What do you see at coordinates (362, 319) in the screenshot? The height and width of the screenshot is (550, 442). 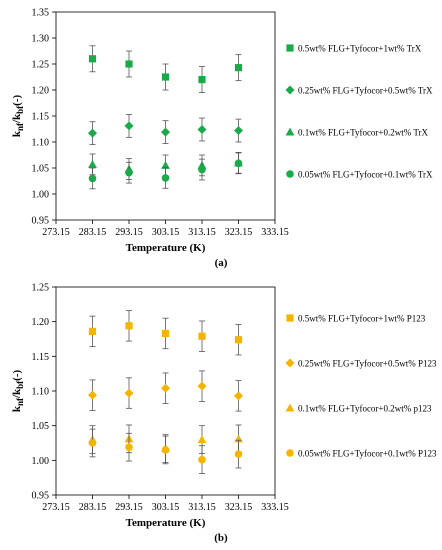 I see `legend-label: 0.5wt% FLG+Tyfocor+1wt% P123` at bounding box center [362, 319].